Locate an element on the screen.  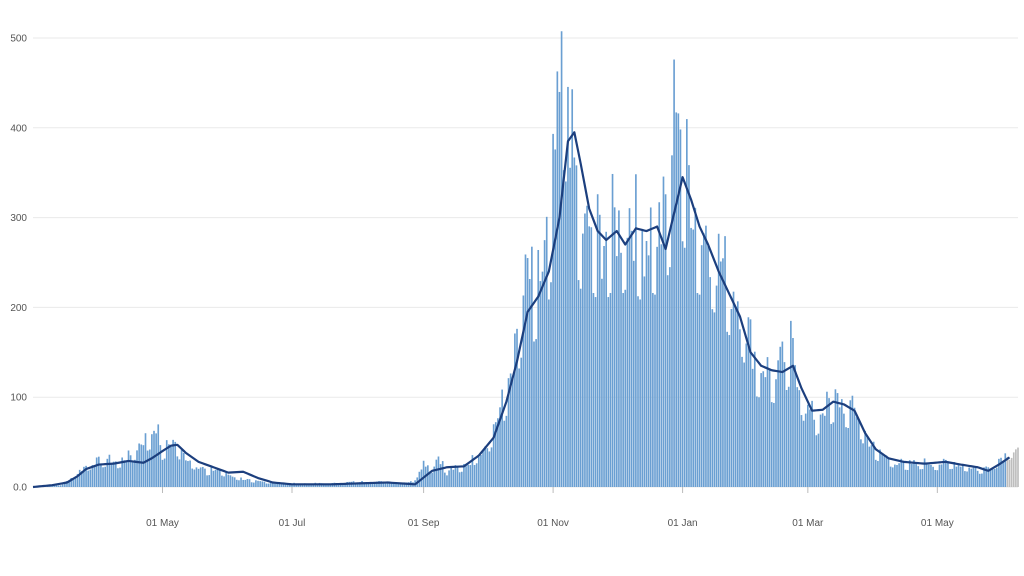
provisional-bar is located at coordinates (1007, 471).